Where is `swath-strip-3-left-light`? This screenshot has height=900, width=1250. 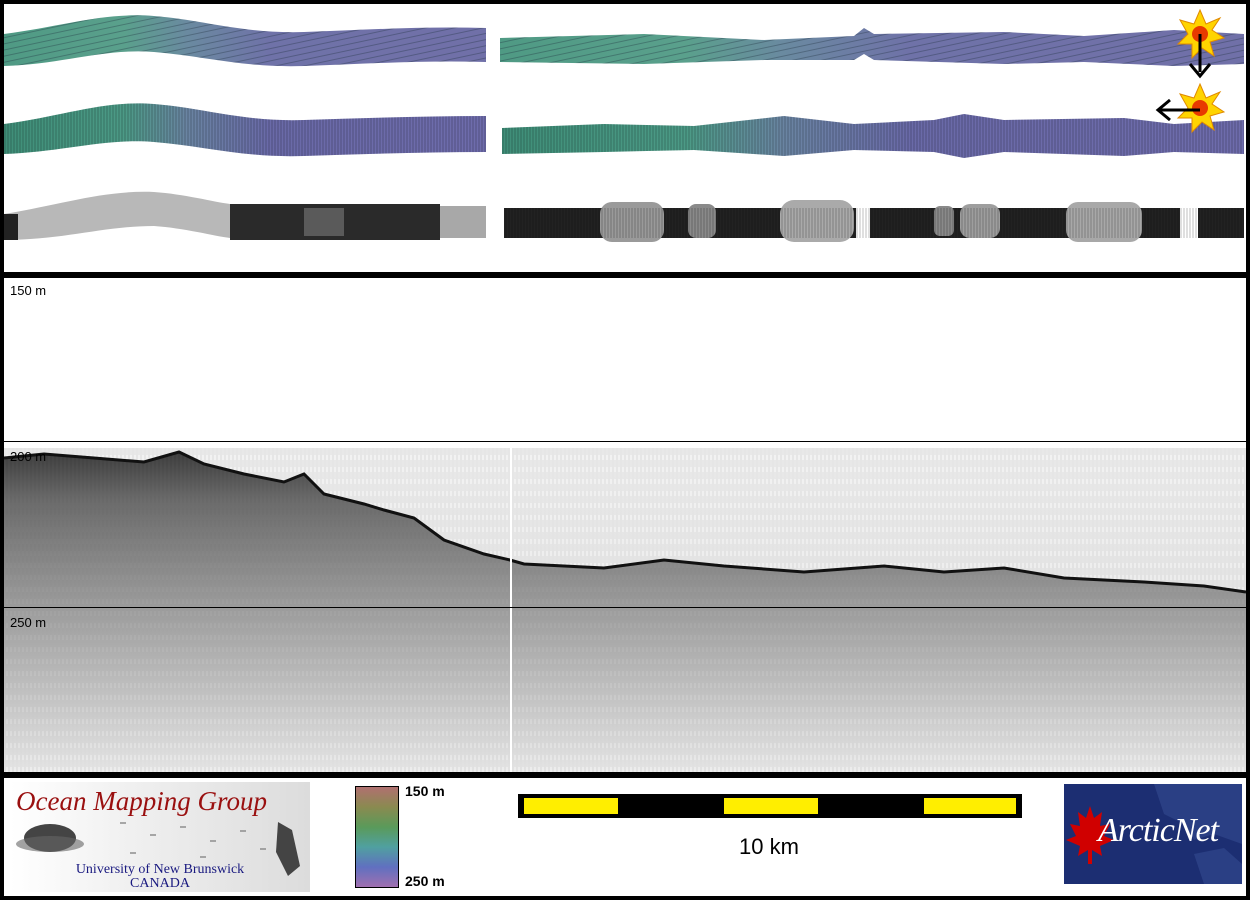 swath-strip-3-left-light is located at coordinates (117, 215).